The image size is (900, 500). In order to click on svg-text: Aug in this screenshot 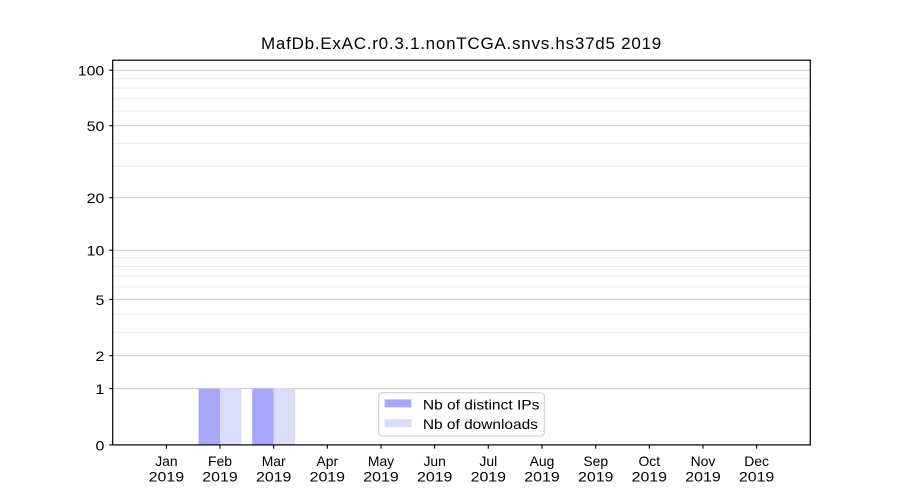, I will do `click(542, 461)`.